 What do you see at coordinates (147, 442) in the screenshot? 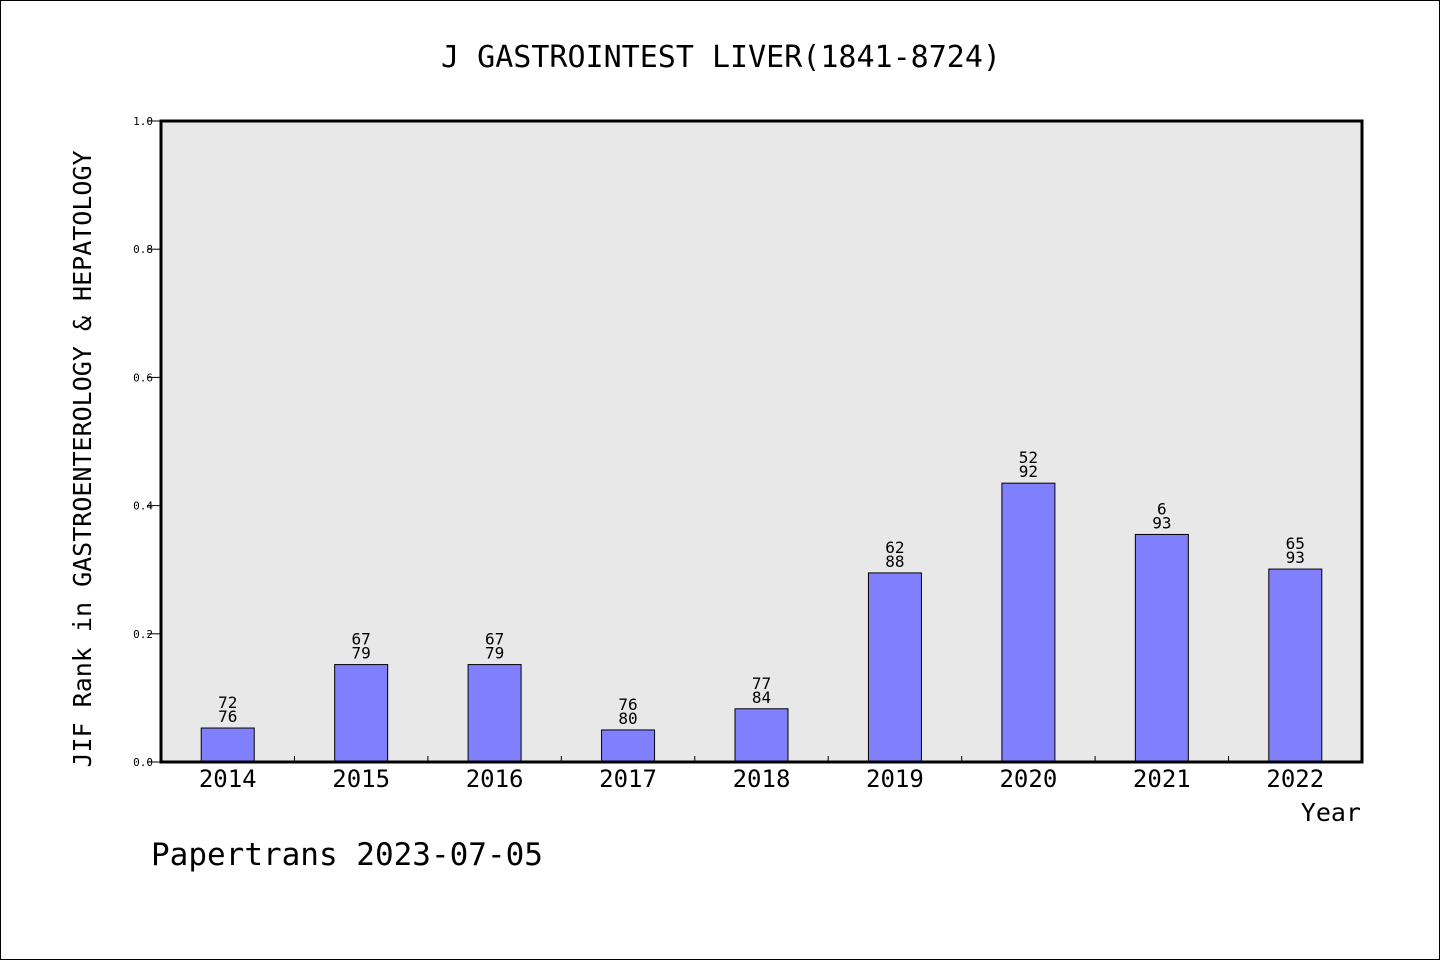
I see `y-axis-ticks: 0.0 0.2 0.4 0.6 0.8 1.0` at bounding box center [147, 442].